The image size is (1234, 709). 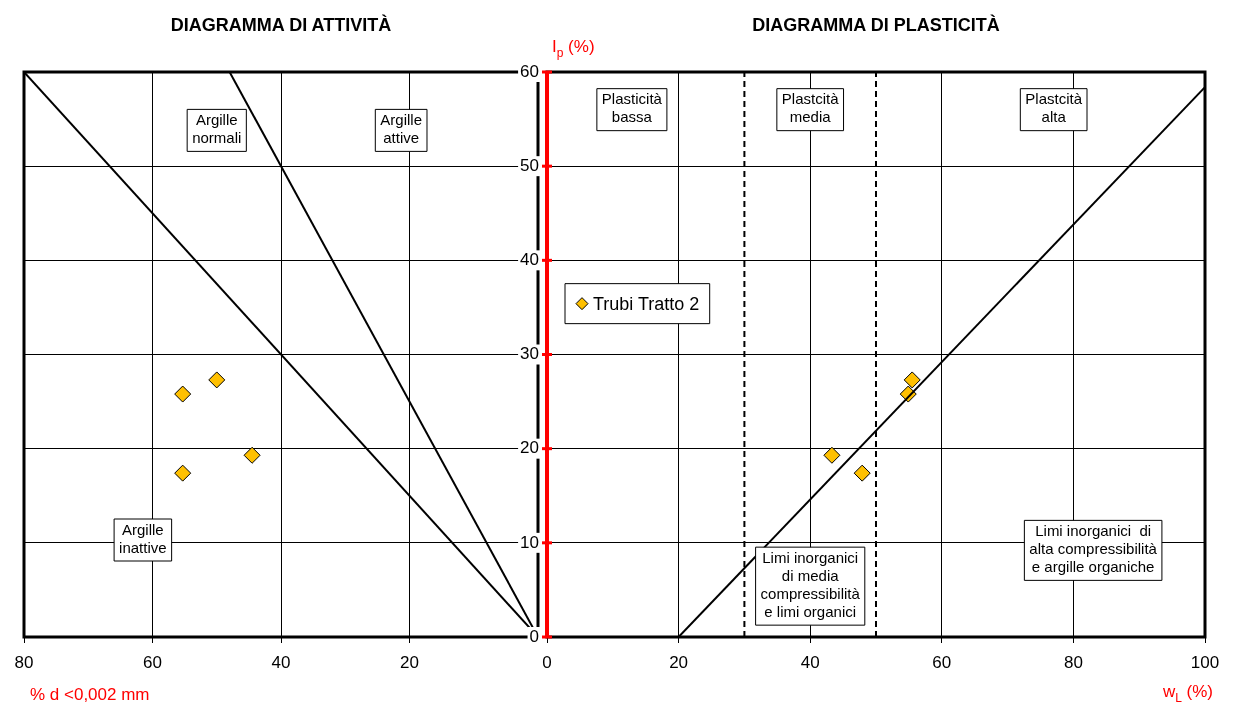 What do you see at coordinates (810, 584) in the screenshot?
I see `annotation: Limi inorganici di media compressibilità e limi organici` at bounding box center [810, 584].